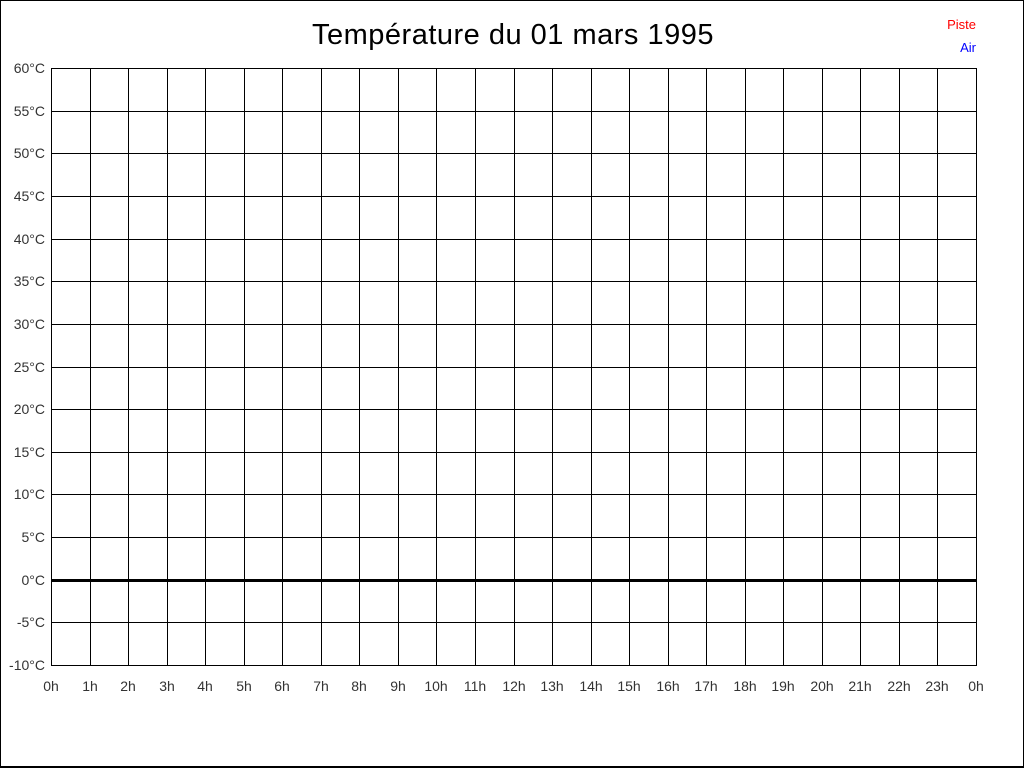 The image size is (1024, 768). I want to click on y-tick-label: -5°C, so click(30, 622).